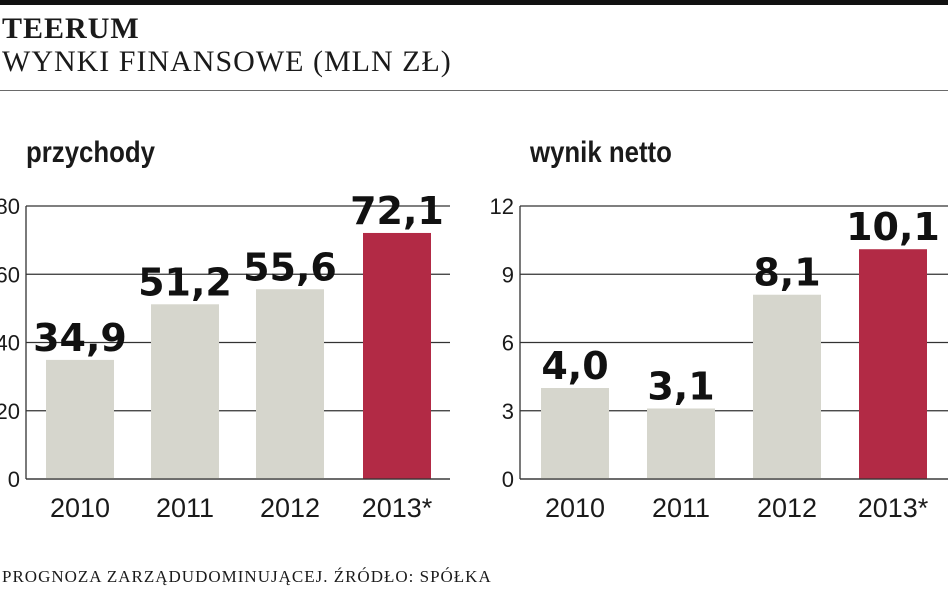  Describe the element at coordinates (474, 2) in the screenshot. I see `top-bar` at that location.